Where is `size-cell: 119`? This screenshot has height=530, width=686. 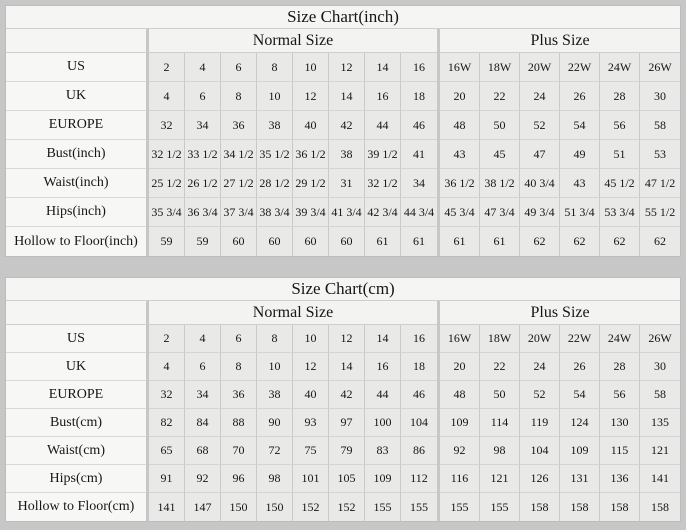
size-cell: 119 is located at coordinates (540, 423).